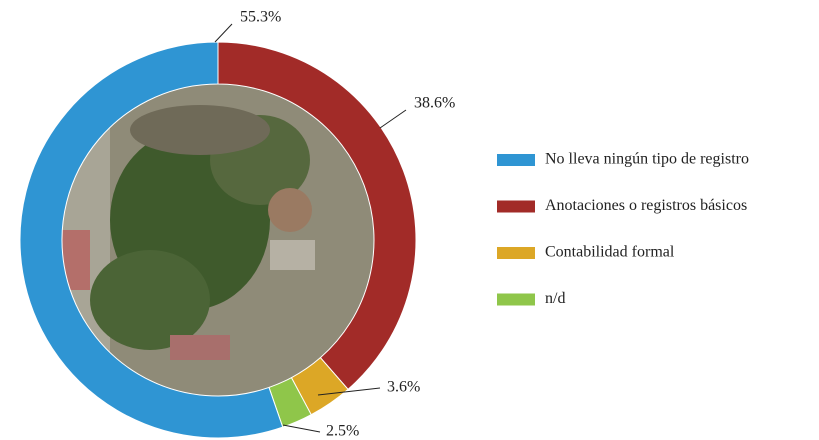 The width and height of the screenshot is (819, 440). What do you see at coordinates (555, 298) in the screenshot?
I see `legend-label: n/d` at bounding box center [555, 298].